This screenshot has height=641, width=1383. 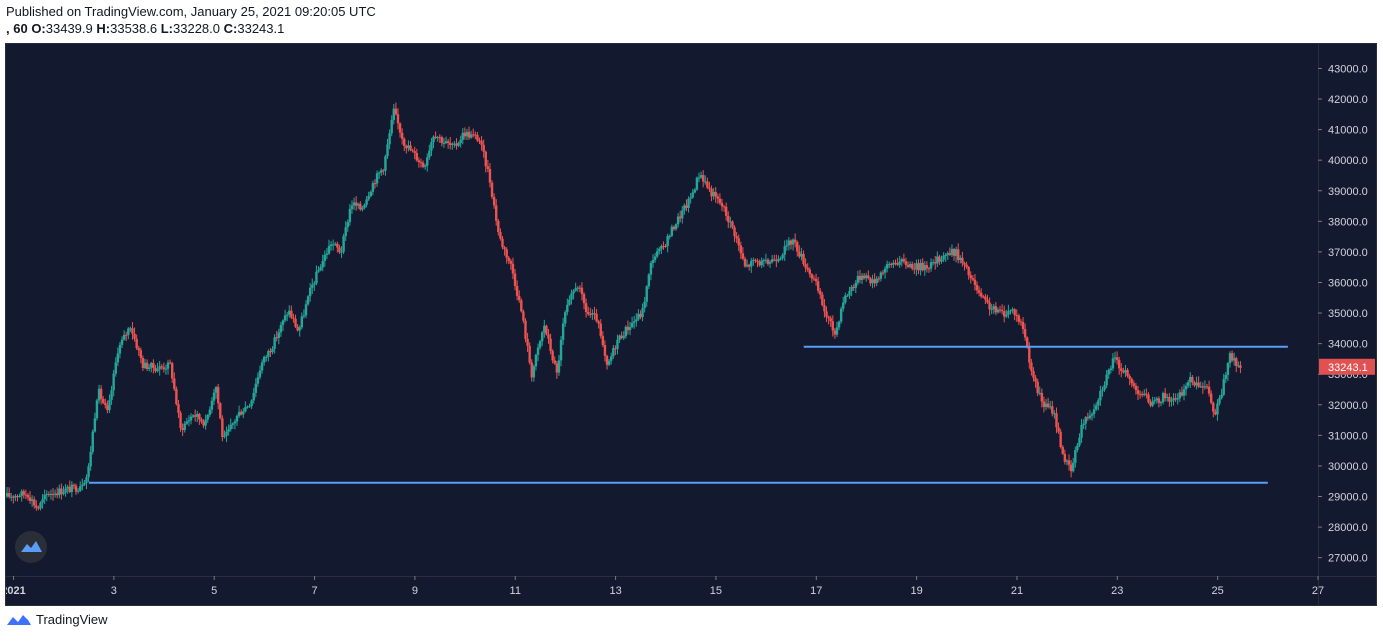 What do you see at coordinates (1348, 345) in the screenshot?
I see `price-tick-label: 34000.0` at bounding box center [1348, 345].